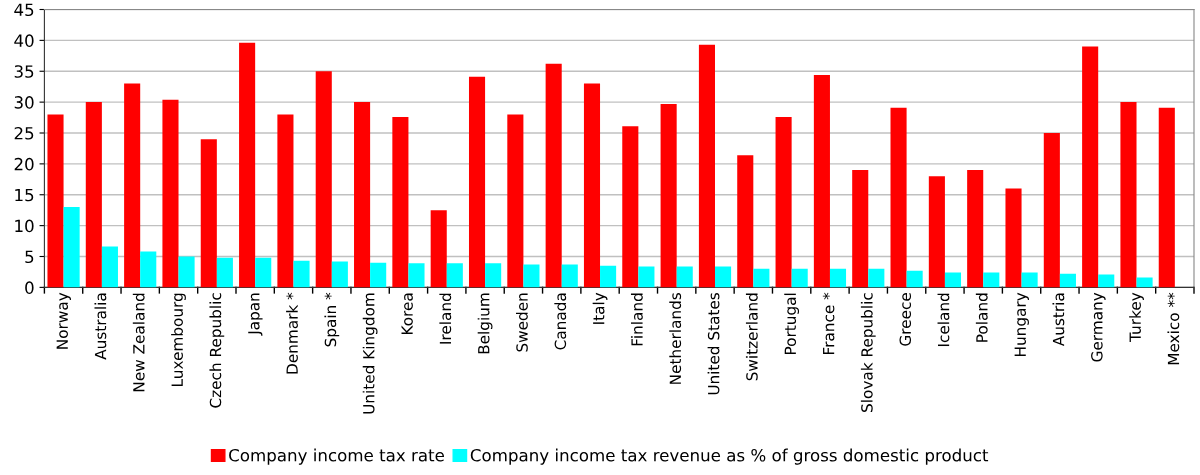 This screenshot has width=1200, height=475. Describe the element at coordinates (255, 314) in the screenshot. I see `x-tick-label: Japan` at that location.